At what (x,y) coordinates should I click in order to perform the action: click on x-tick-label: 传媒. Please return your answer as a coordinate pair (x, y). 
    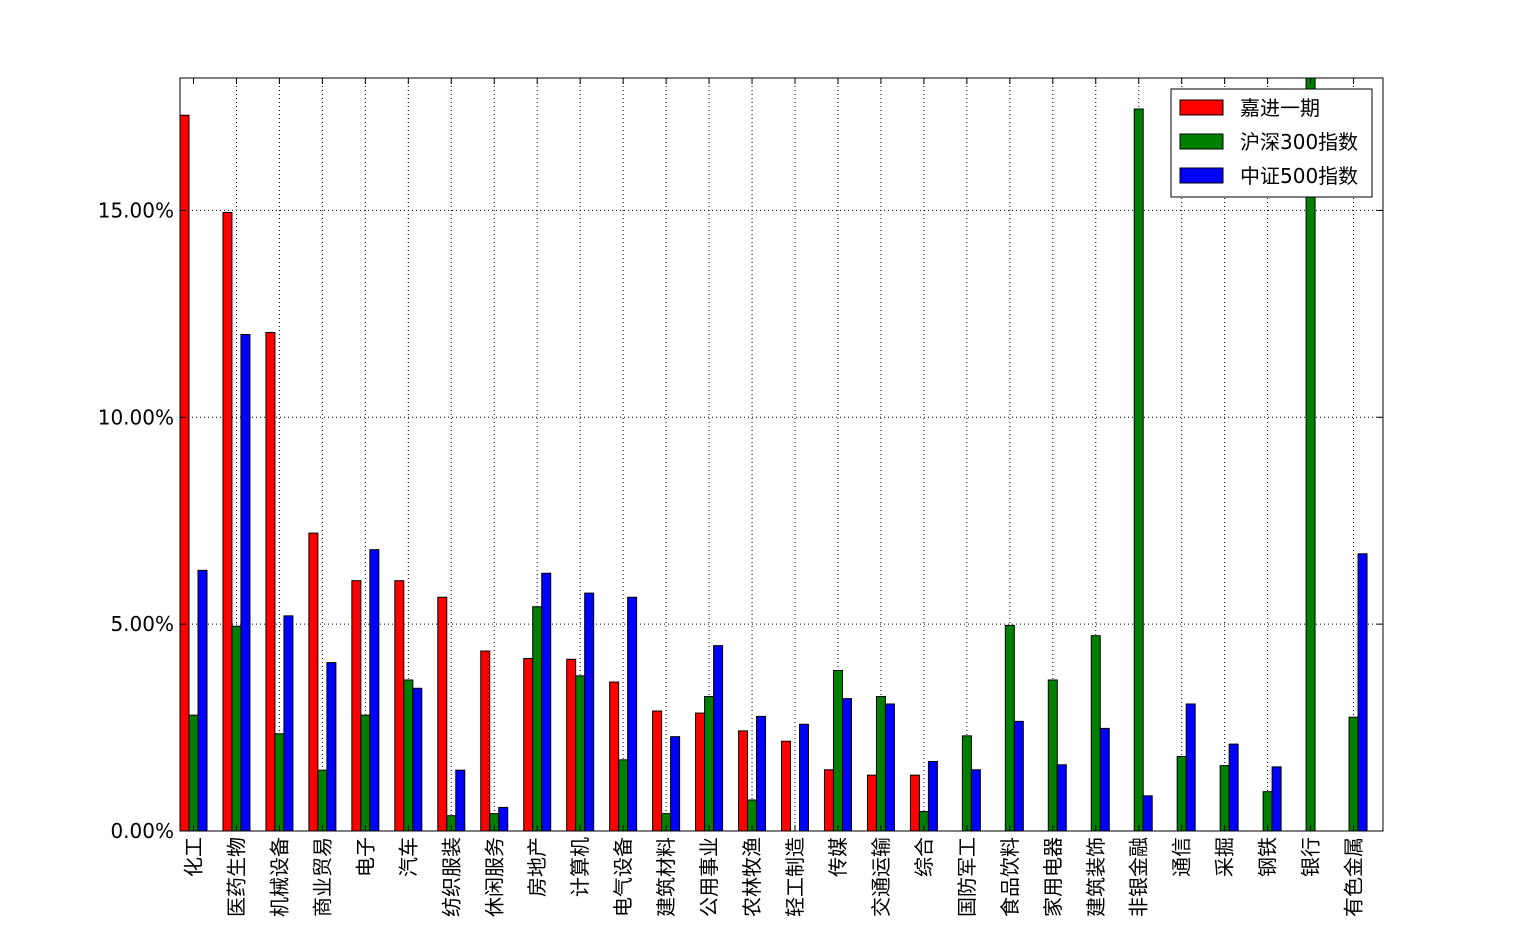
    Looking at the image, I should click on (838, 857).